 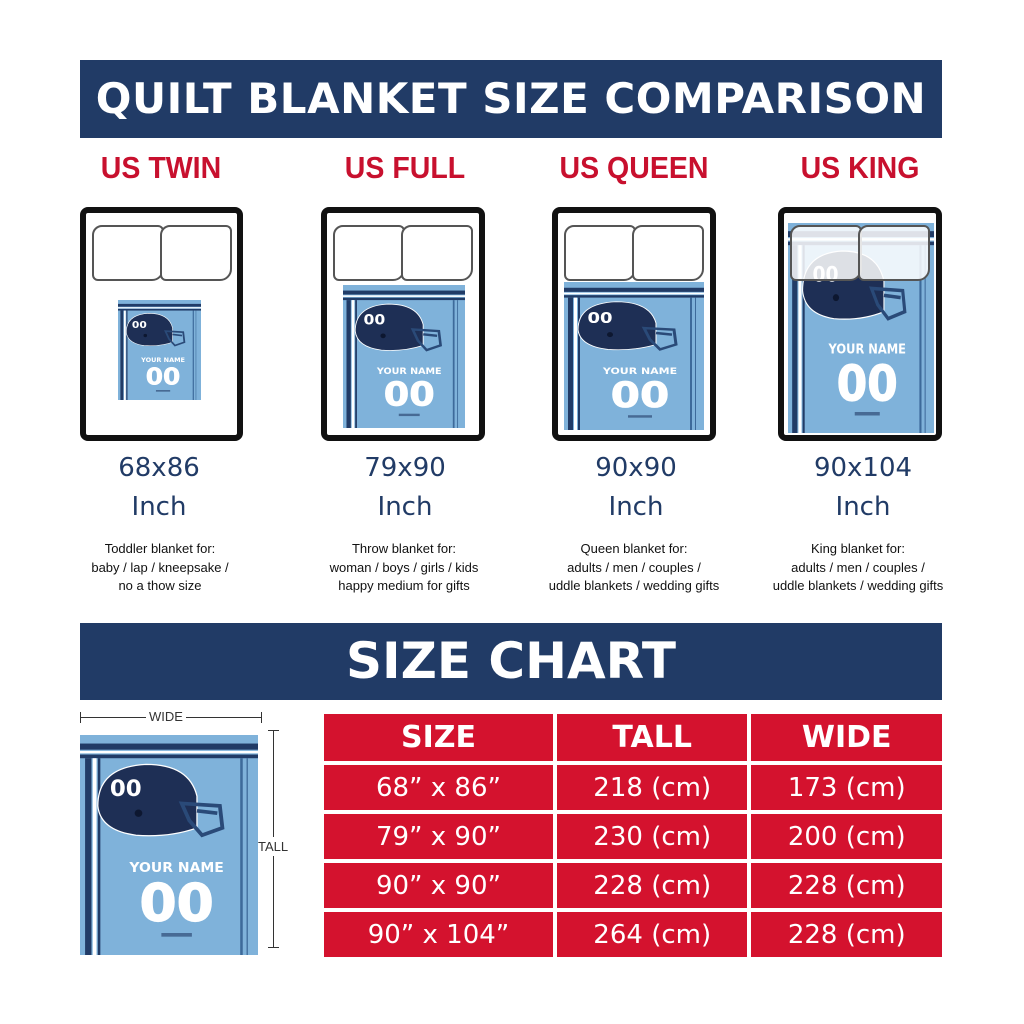 What do you see at coordinates (166, 716) in the screenshot?
I see `wide-label: WIDE` at bounding box center [166, 716].